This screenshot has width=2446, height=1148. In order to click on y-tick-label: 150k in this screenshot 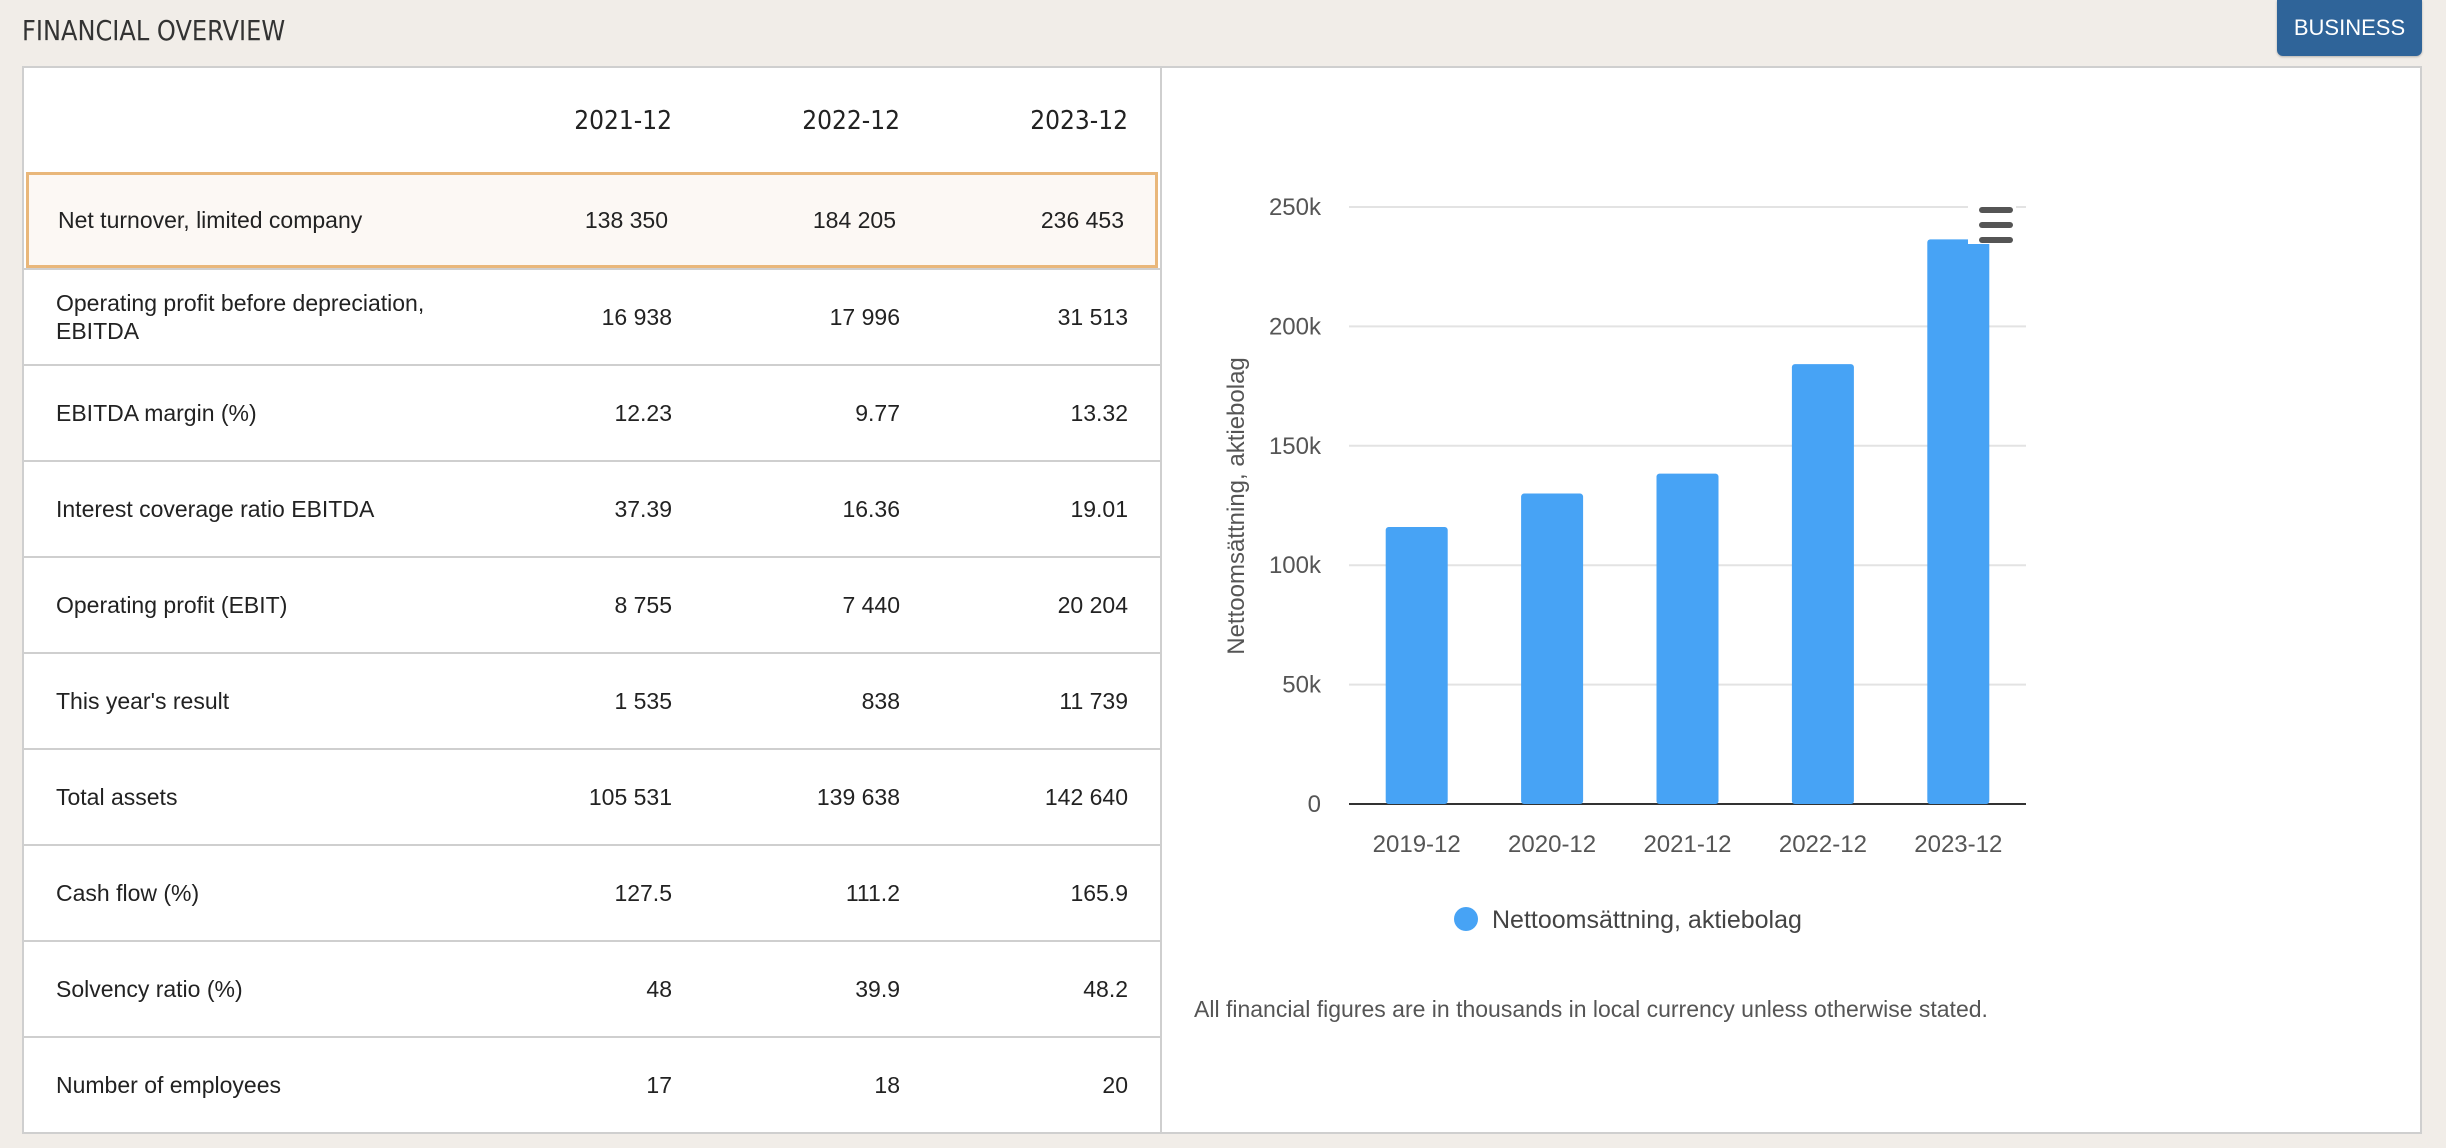, I will do `click(1295, 446)`.